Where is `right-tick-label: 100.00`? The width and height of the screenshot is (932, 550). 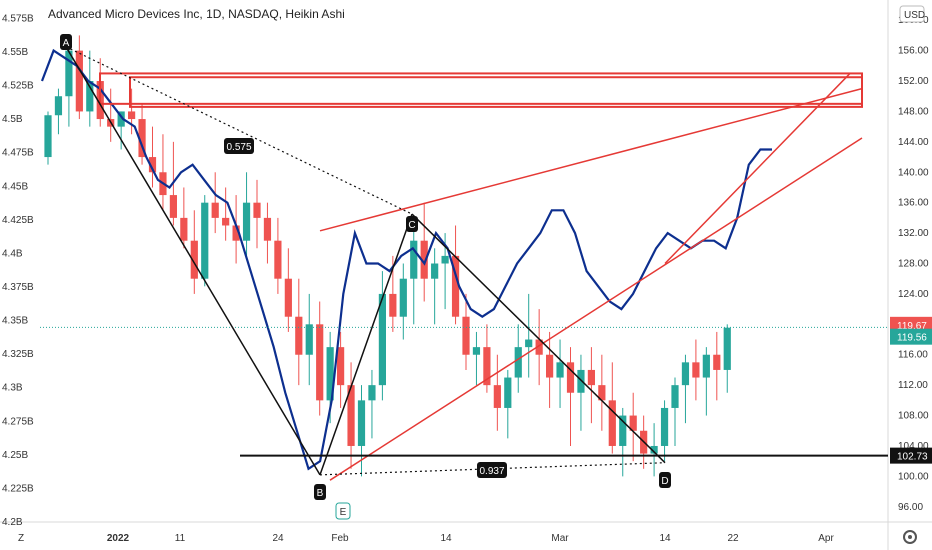
right-tick-label: 100.00 is located at coordinates (913, 476).